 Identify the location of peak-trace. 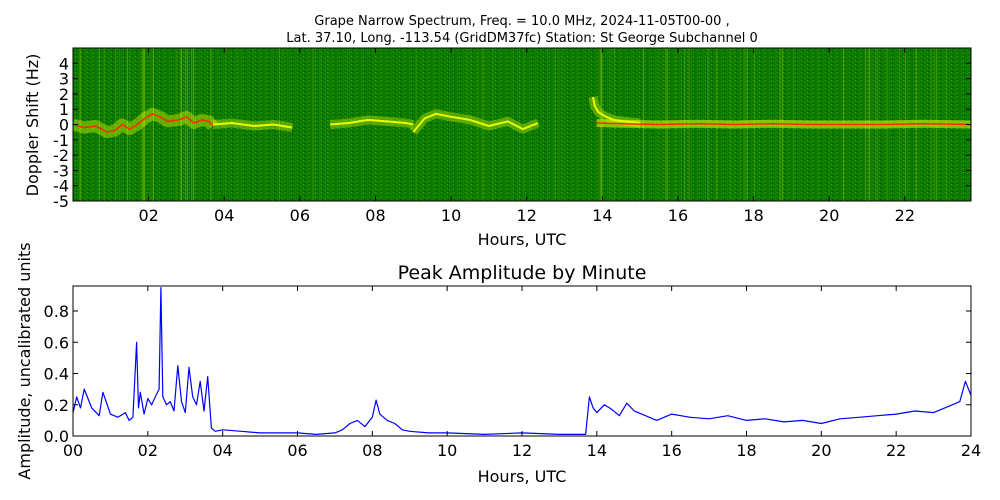
(143, 123).